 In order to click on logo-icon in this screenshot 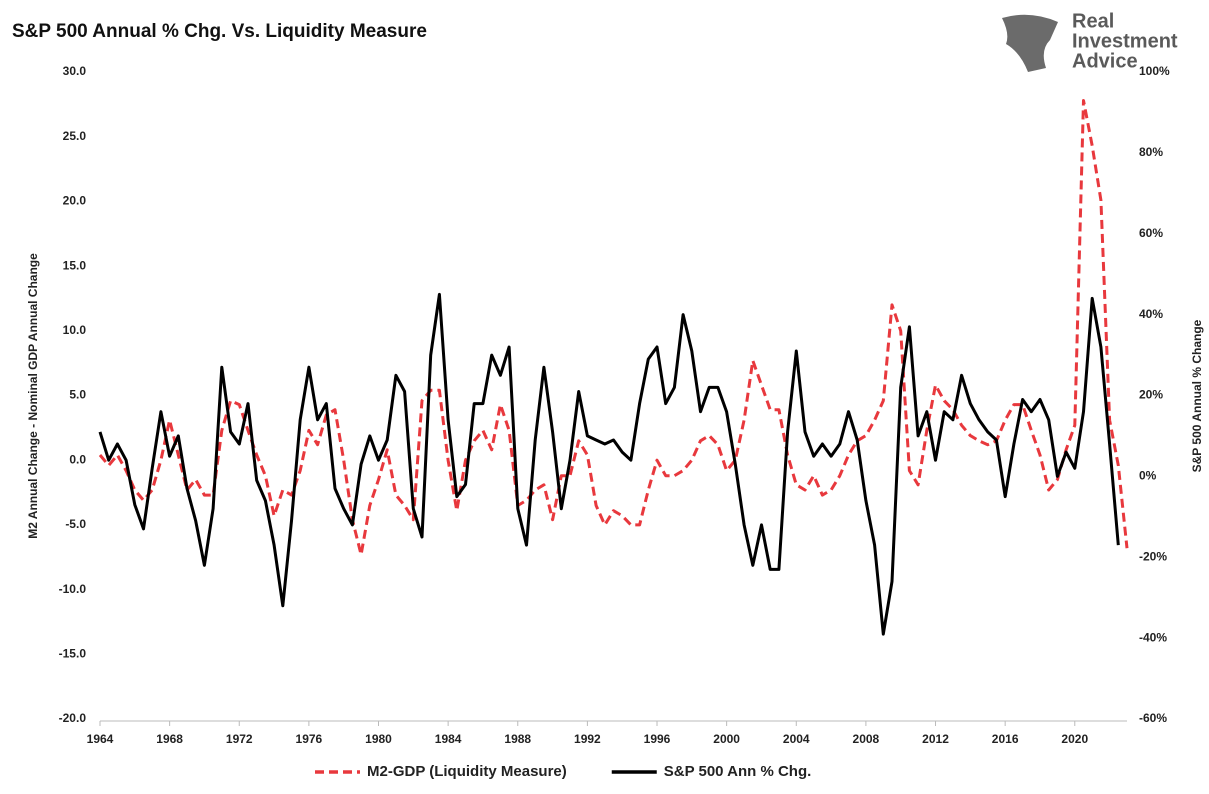, I will do `click(1030, 43)`.